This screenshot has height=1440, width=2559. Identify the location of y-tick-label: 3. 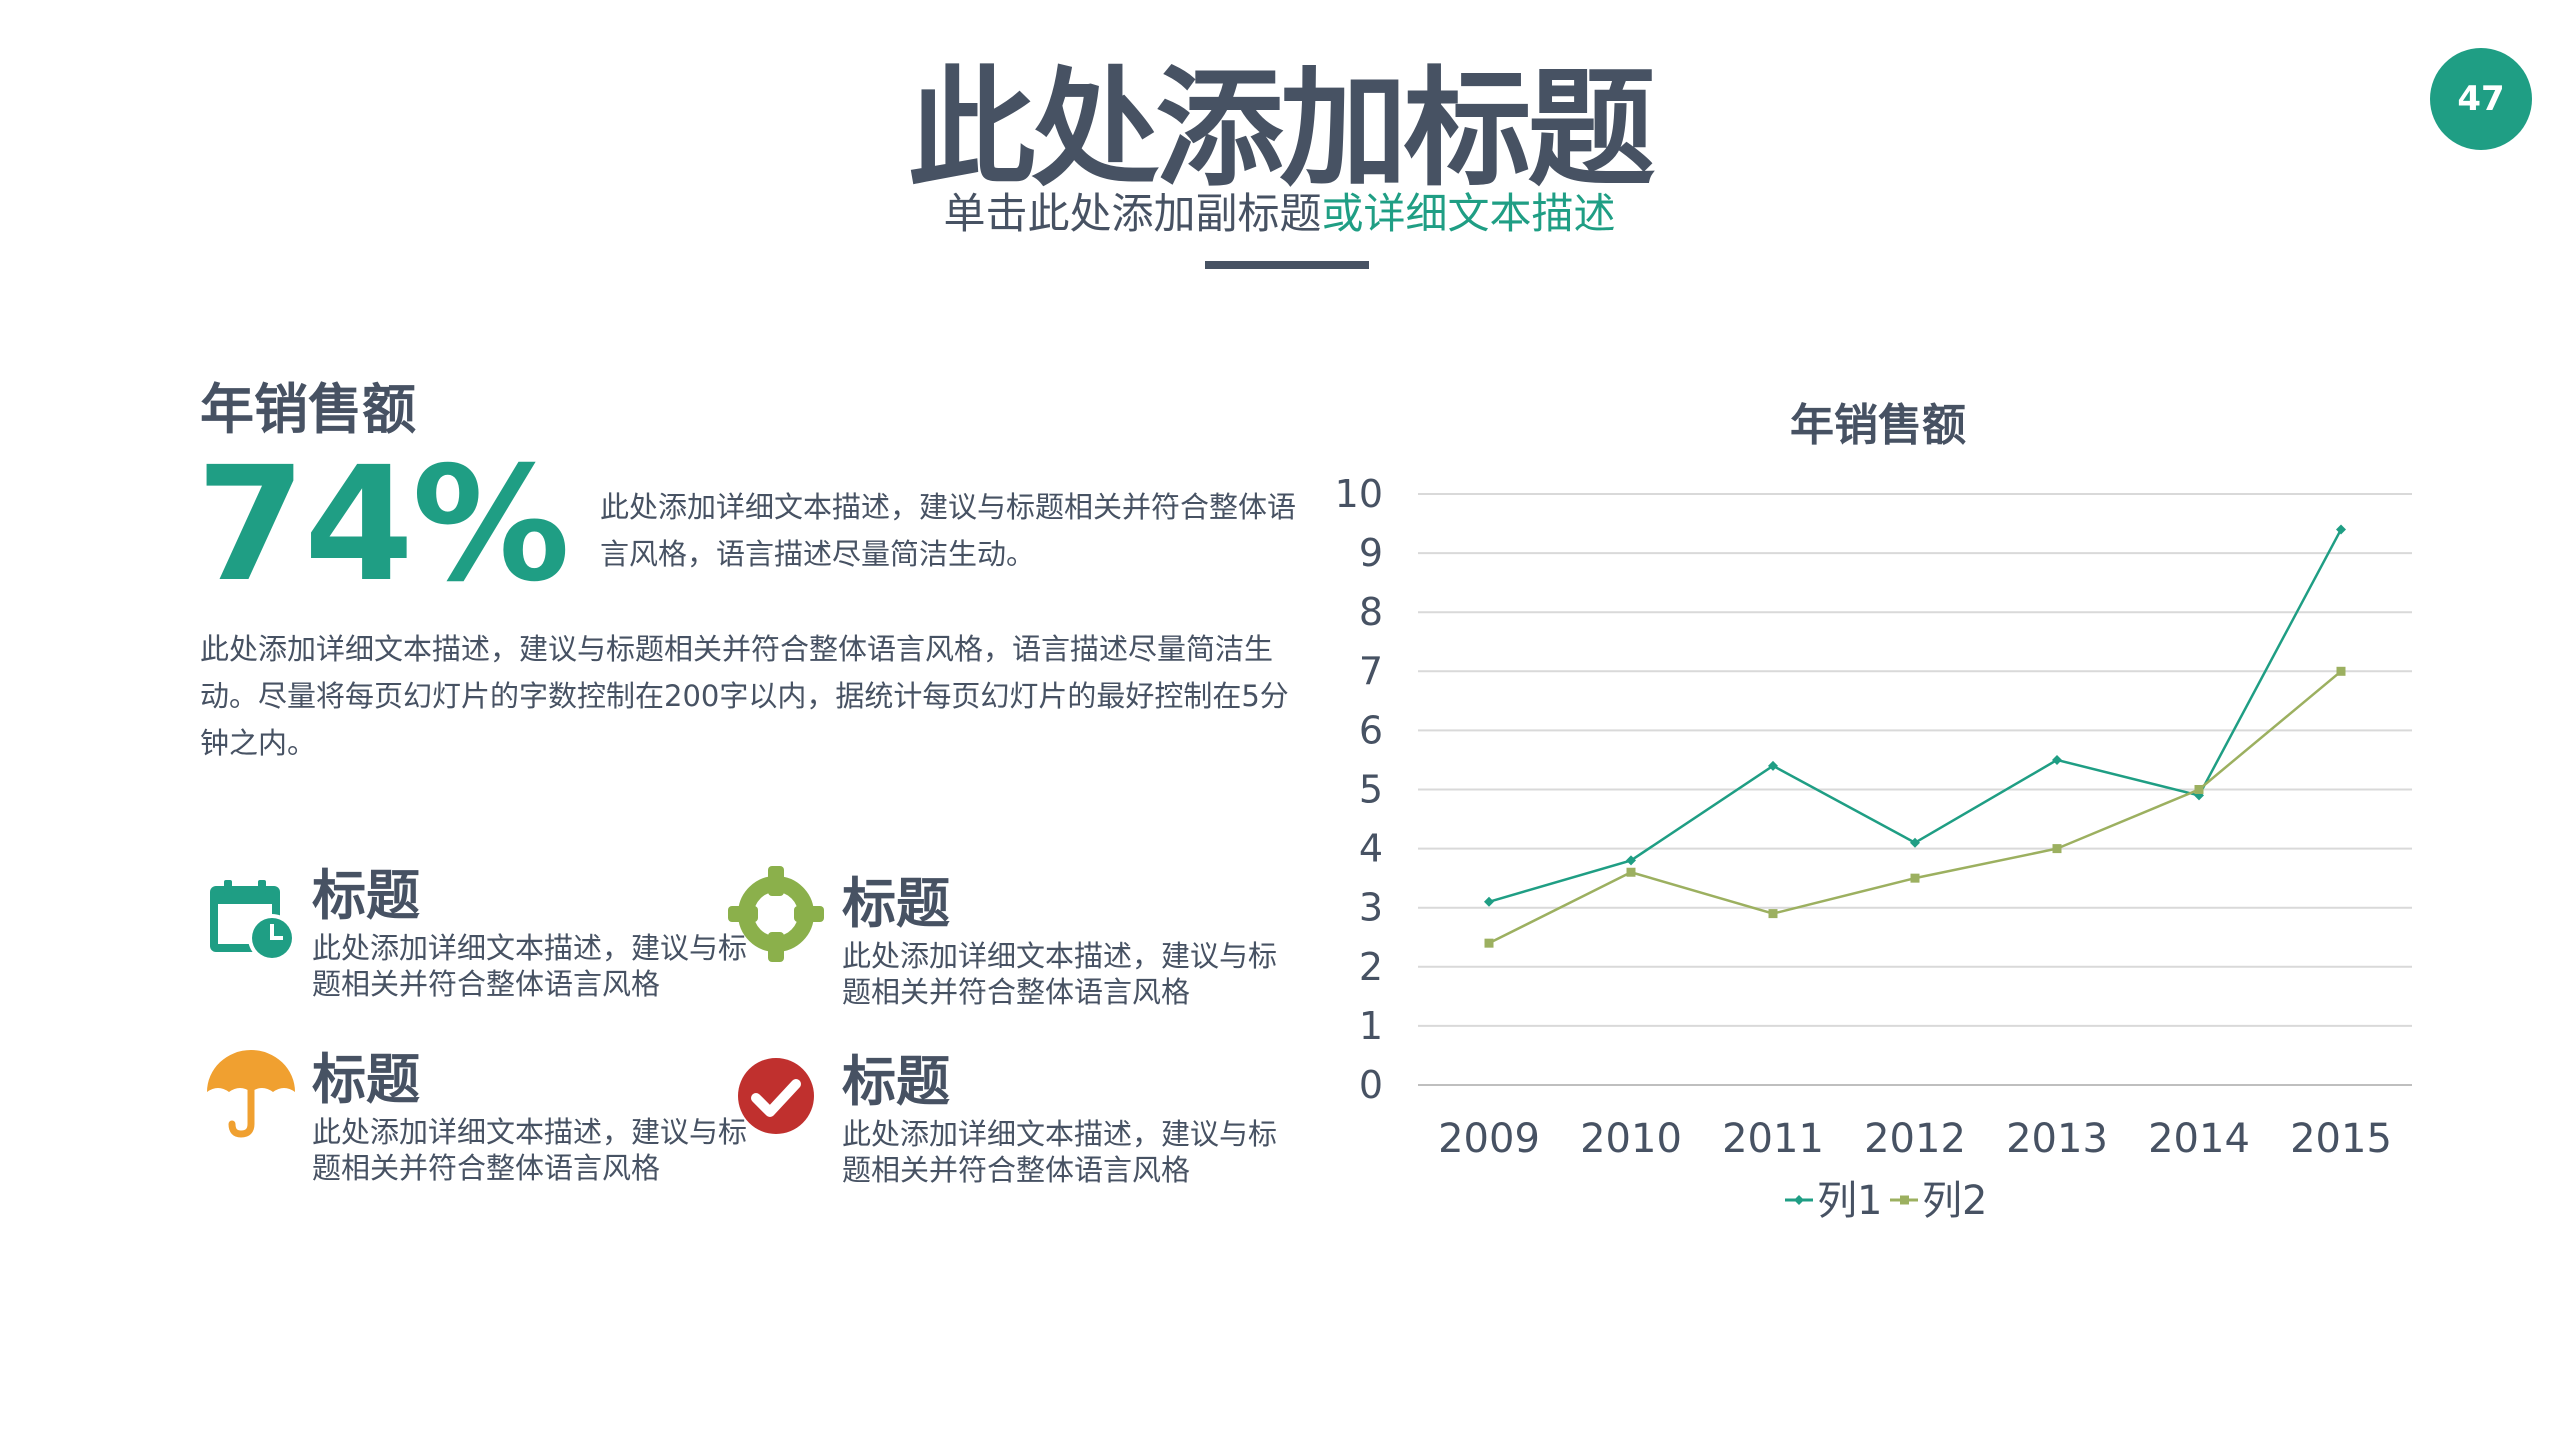
(1371, 908).